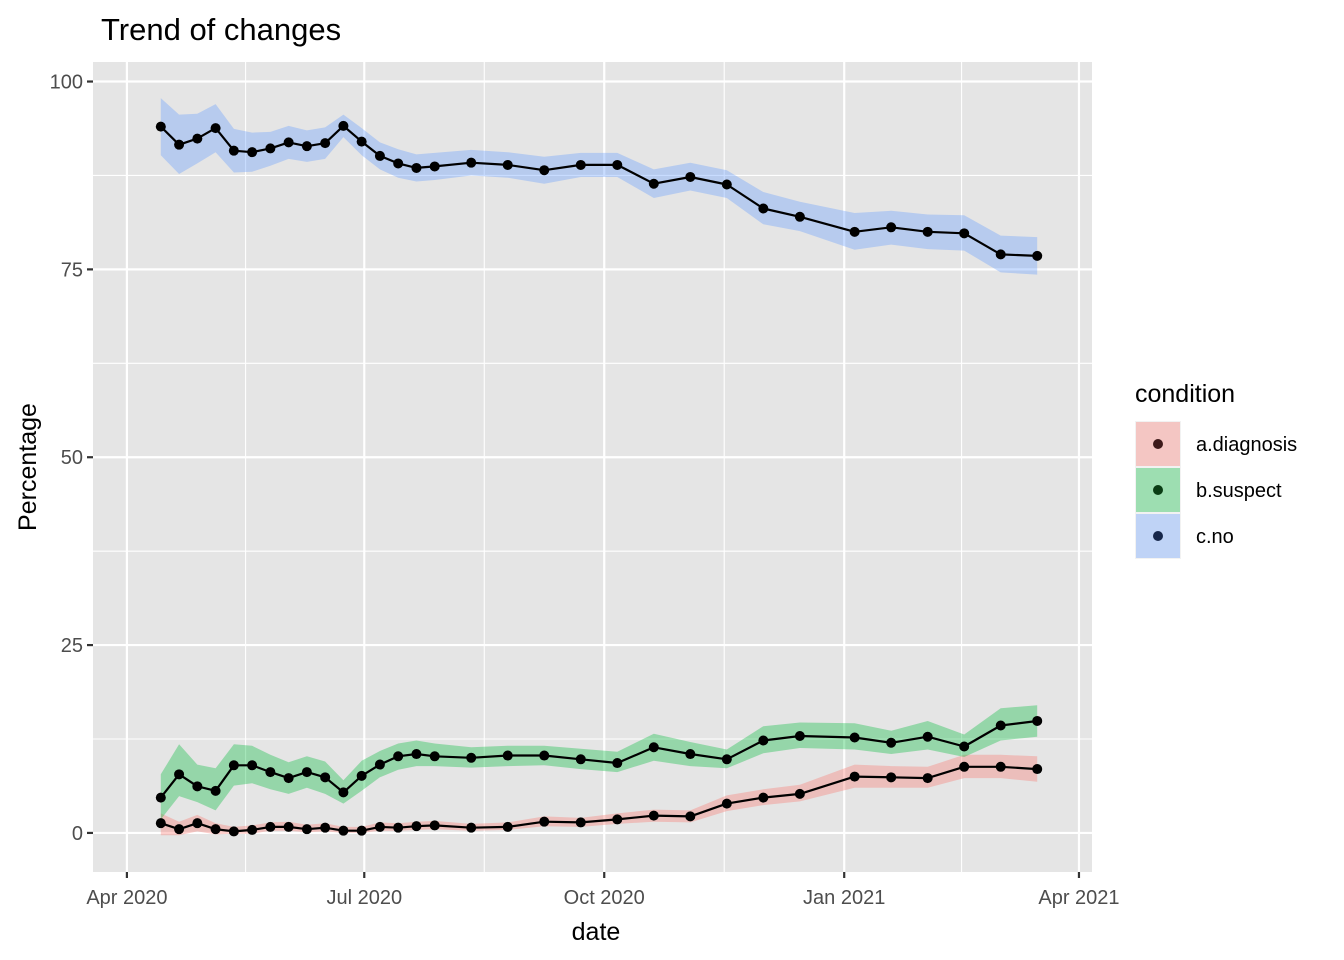 The image size is (1344, 960). I want to click on y-tick-label: 100, so click(66, 83).